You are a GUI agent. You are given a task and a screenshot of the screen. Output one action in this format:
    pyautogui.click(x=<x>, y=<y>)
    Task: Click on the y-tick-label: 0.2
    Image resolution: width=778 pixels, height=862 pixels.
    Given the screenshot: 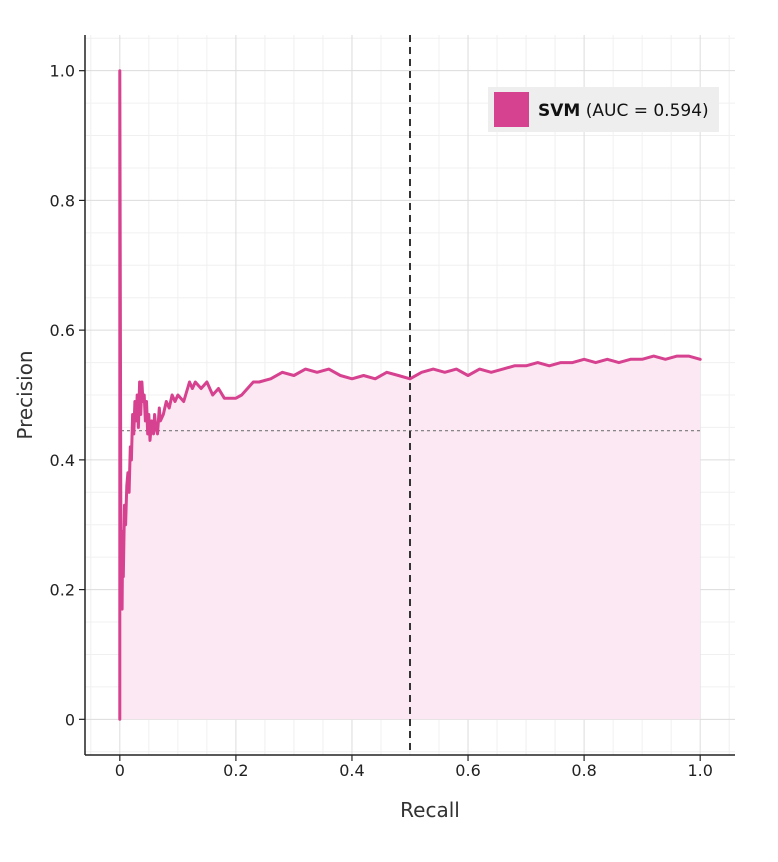 What is the action you would take?
    pyautogui.click(x=62, y=590)
    